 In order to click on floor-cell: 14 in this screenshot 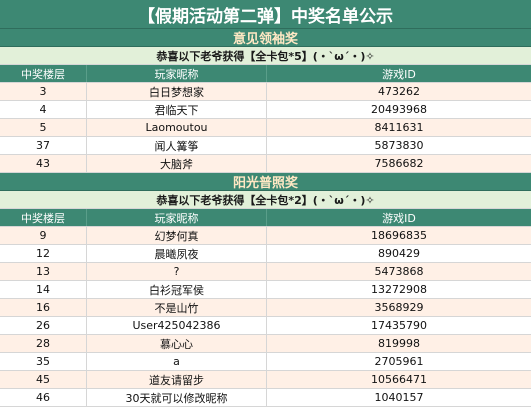, I will do `click(43, 289)`.